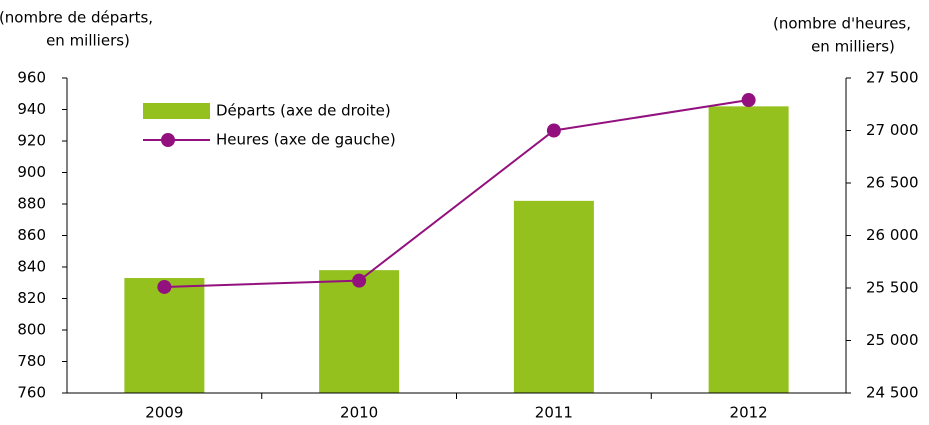  Describe the element at coordinates (31, 141) in the screenshot. I see `y-tick-label: 920` at that location.